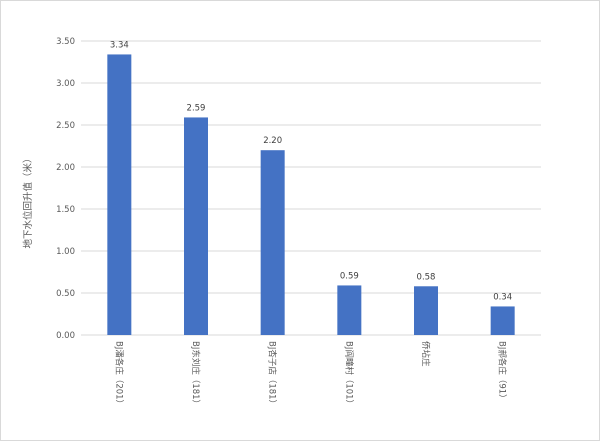 The height and width of the screenshot is (442, 600). Describe the element at coordinates (65, 42) in the screenshot. I see `y-tick-label: 3.50` at that location.